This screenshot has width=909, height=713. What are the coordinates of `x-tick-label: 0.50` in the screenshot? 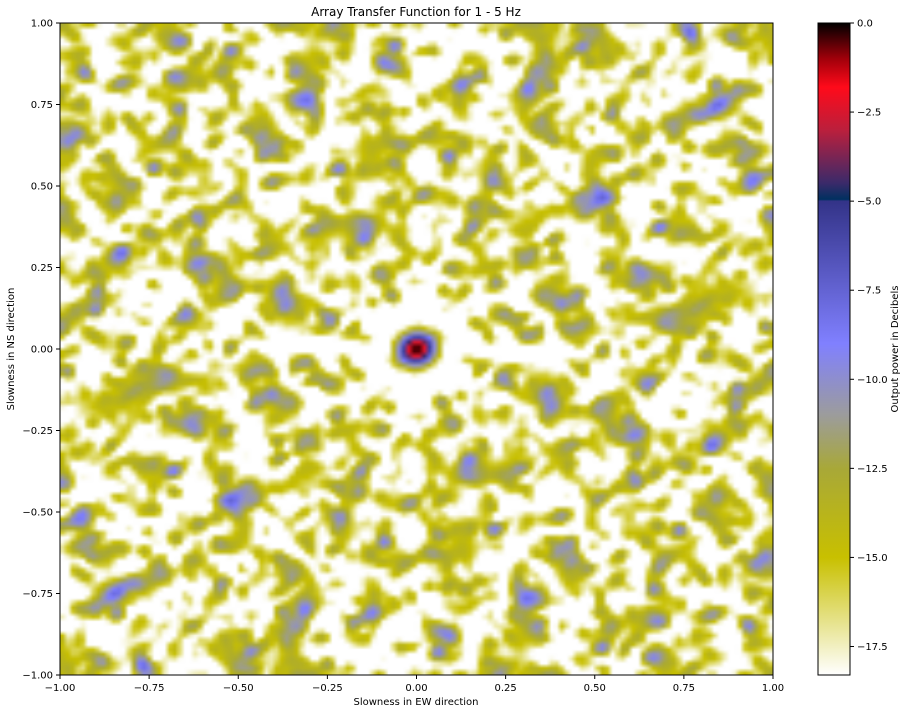 It's located at (595, 688).